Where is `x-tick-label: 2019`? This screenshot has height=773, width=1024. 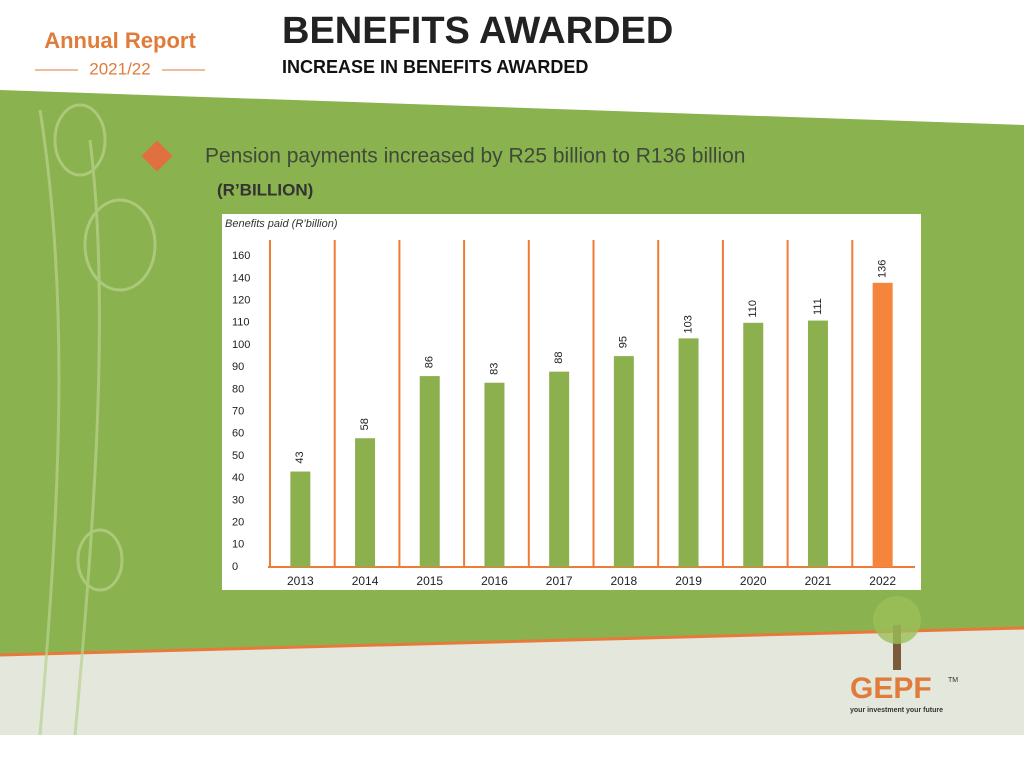 x-tick-label: 2019 is located at coordinates (688, 581).